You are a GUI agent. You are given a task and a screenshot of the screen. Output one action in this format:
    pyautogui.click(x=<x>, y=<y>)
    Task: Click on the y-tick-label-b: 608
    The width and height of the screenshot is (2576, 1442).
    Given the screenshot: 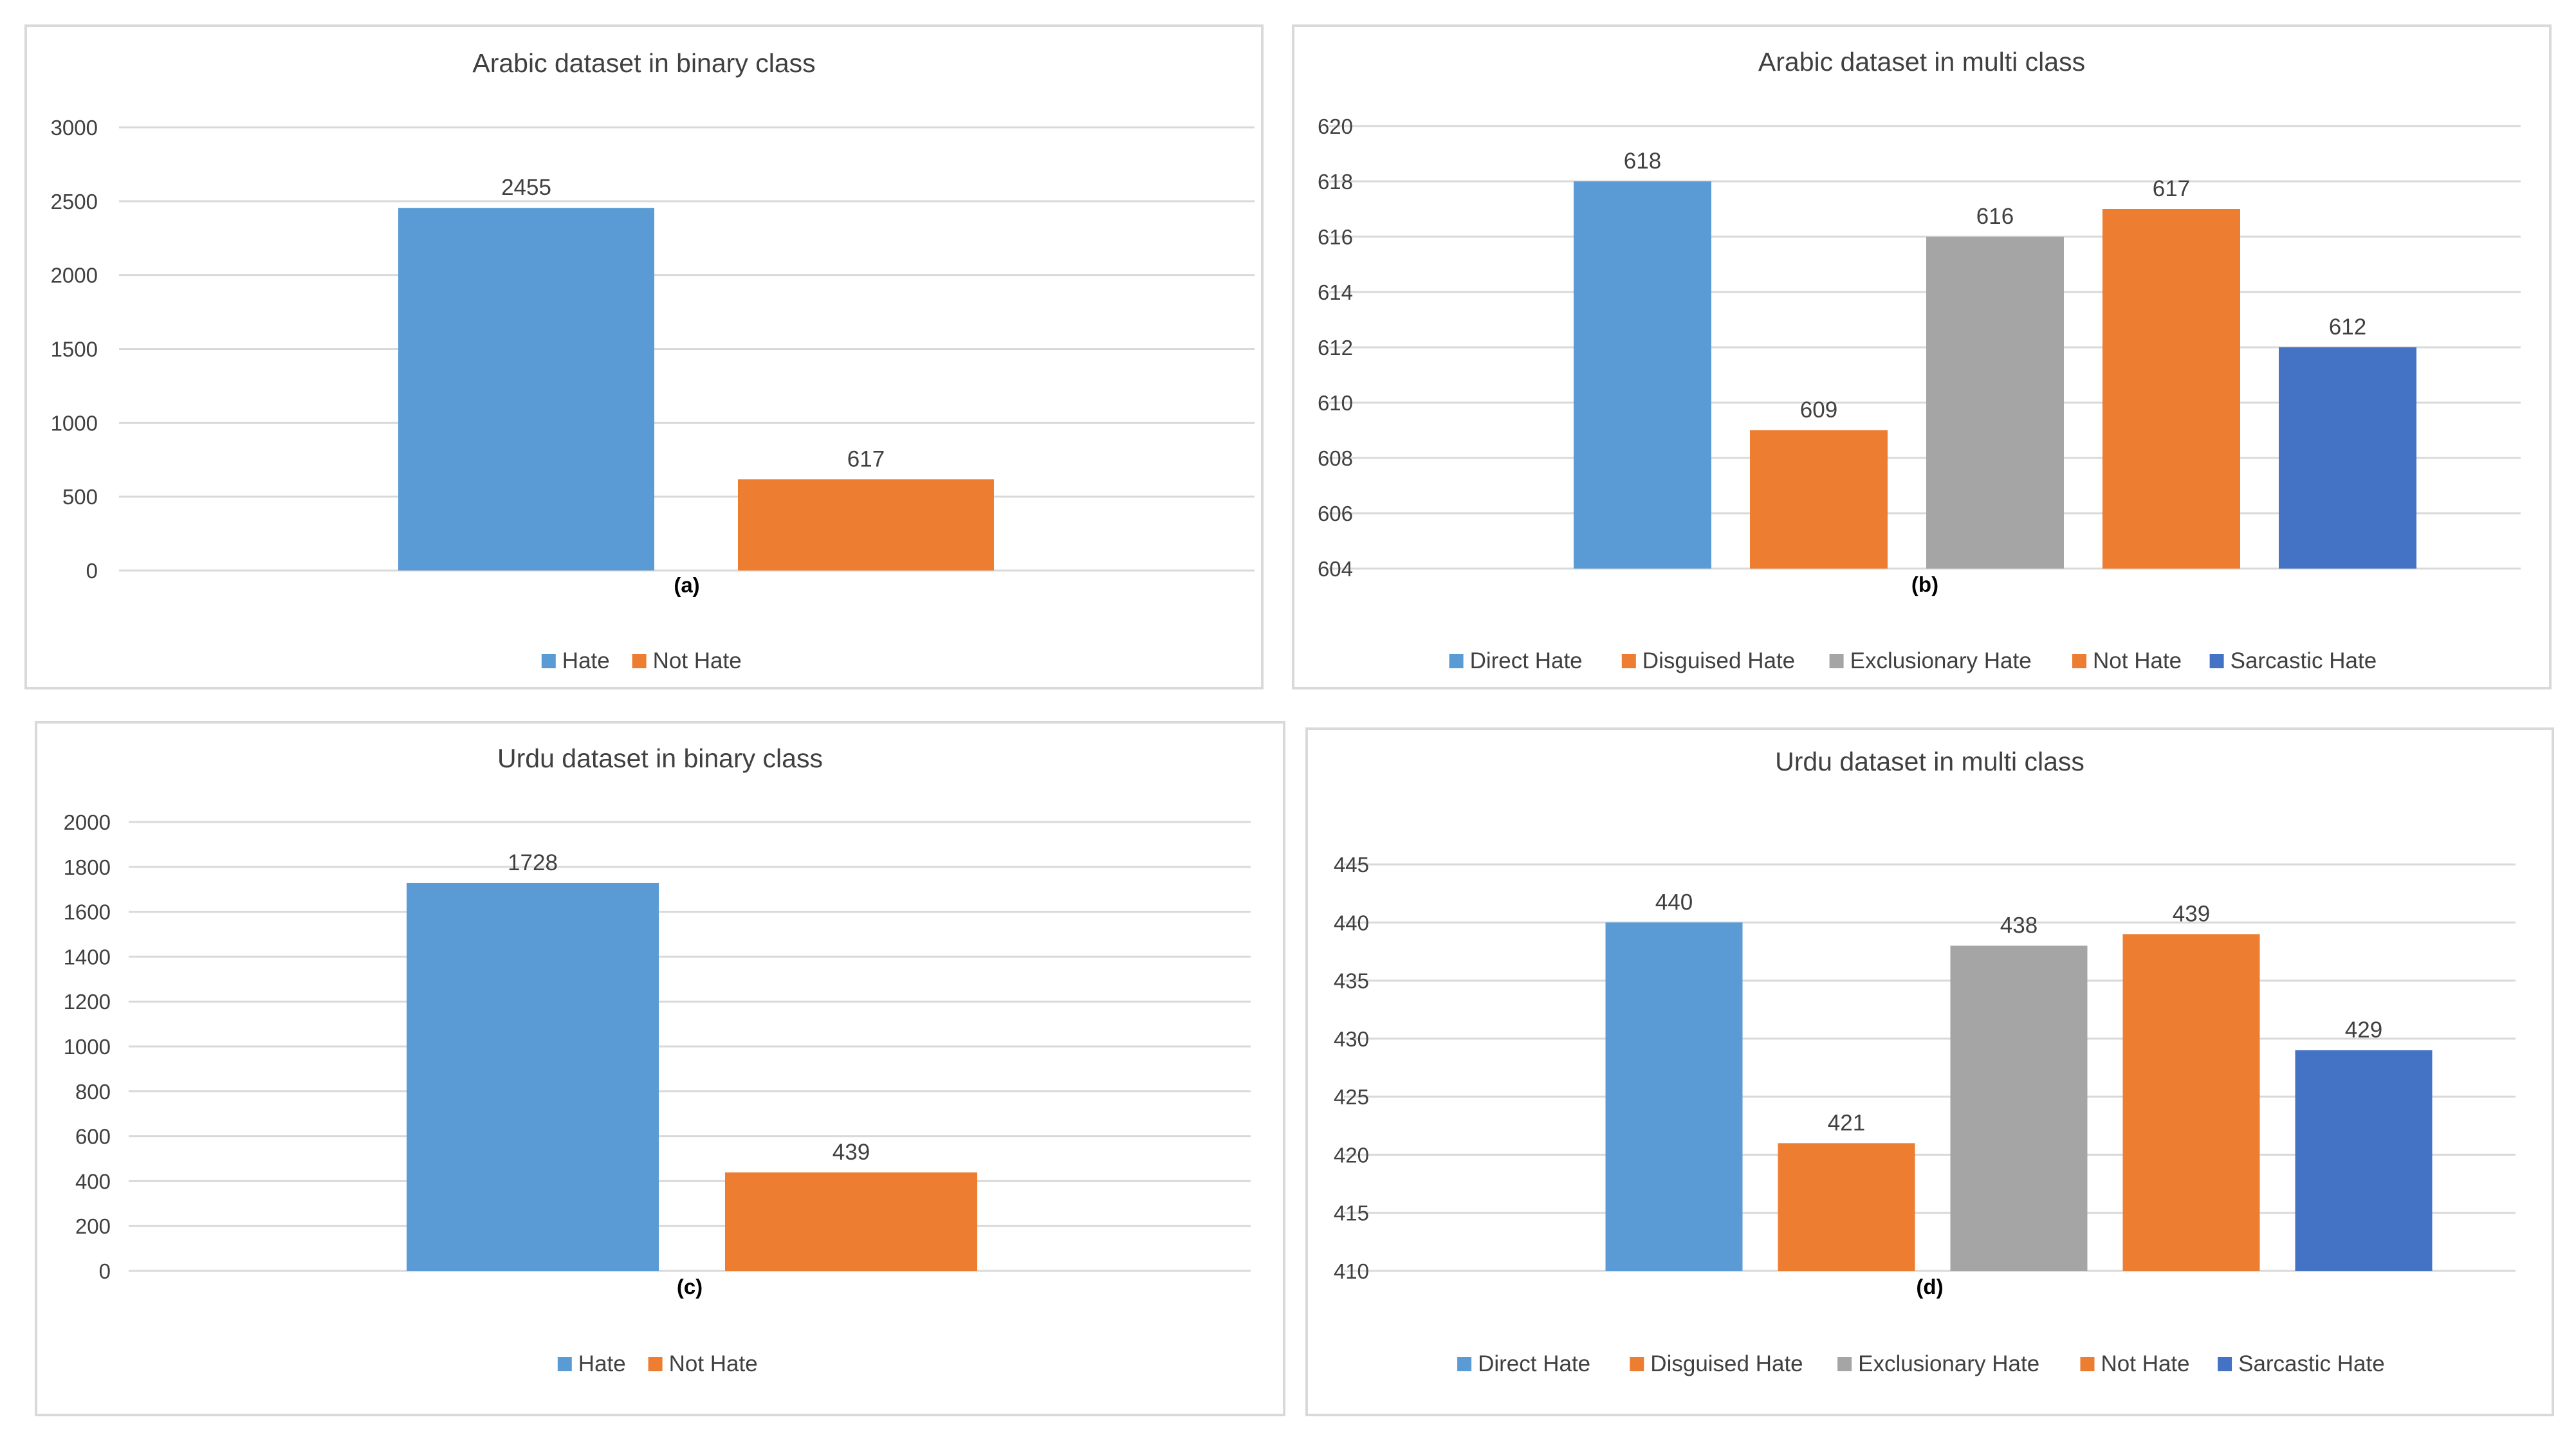 What is the action you would take?
    pyautogui.click(x=1335, y=458)
    